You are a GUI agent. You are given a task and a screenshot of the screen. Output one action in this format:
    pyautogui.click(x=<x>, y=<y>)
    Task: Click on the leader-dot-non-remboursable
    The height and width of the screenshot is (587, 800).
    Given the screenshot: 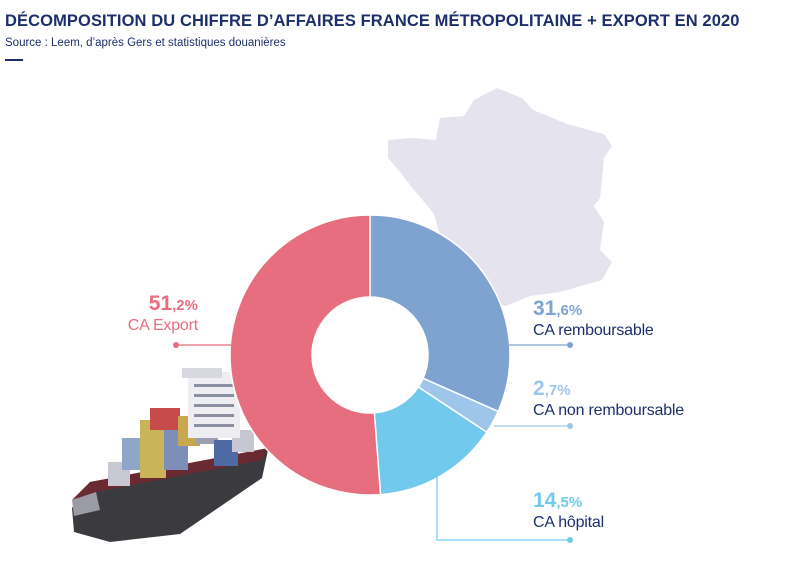 What is the action you would take?
    pyautogui.click(x=570, y=426)
    